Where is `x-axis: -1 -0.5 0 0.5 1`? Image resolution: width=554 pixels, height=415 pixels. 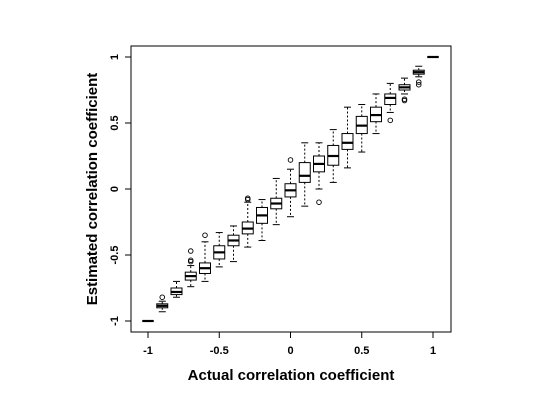
x-axis: -1 -0.5 0 0.5 1 is located at coordinates (289, 344).